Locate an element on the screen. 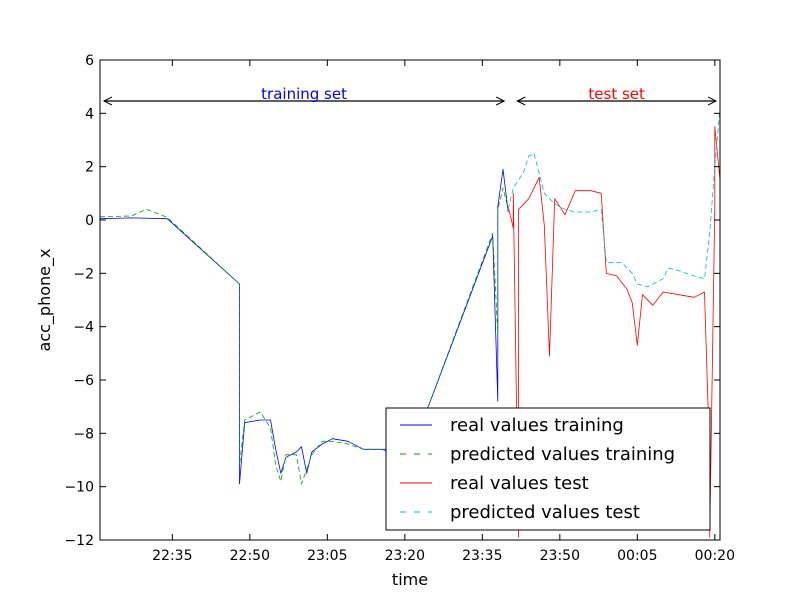 Image resolution: width=800 pixels, height=600 pixels. x-tick-label: 00:05 is located at coordinates (637, 556).